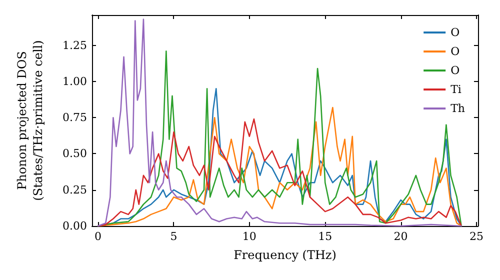  Describe the element at coordinates (74, 117) in the screenshot. I see `y-tick-label: 0.75` at that location.